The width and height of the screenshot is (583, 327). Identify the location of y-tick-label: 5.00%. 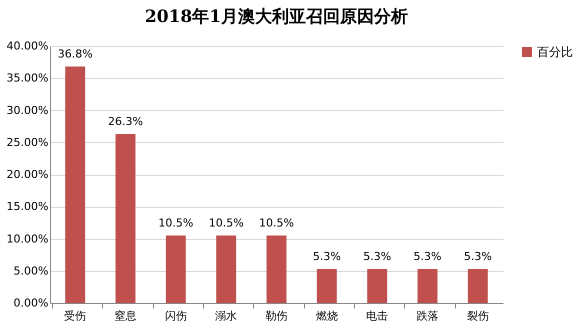
(31, 271).